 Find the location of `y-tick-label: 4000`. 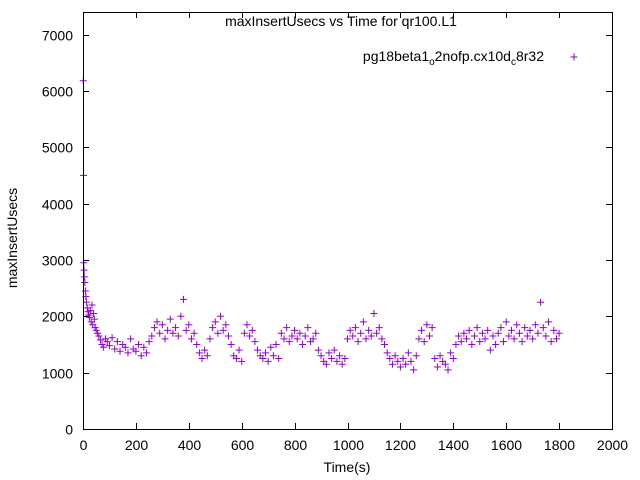

y-tick-label: 4000 is located at coordinates (57, 205).